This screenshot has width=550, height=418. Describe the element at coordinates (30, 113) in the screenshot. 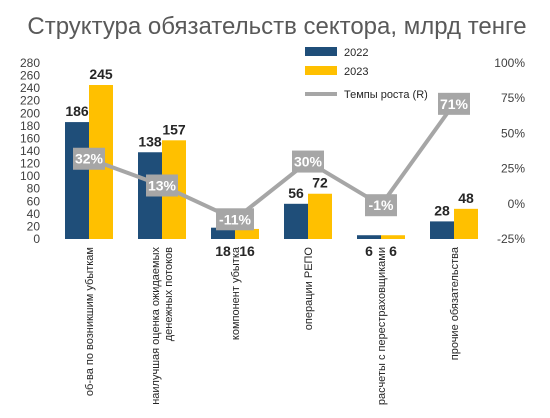

I see `y-tick-label: 200` at that location.